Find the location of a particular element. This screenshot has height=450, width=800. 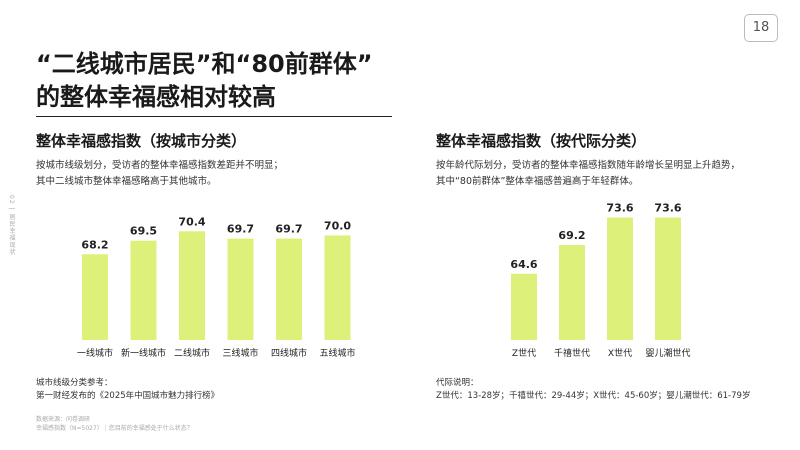

bar-婴儿潮世代 is located at coordinates (668, 278).